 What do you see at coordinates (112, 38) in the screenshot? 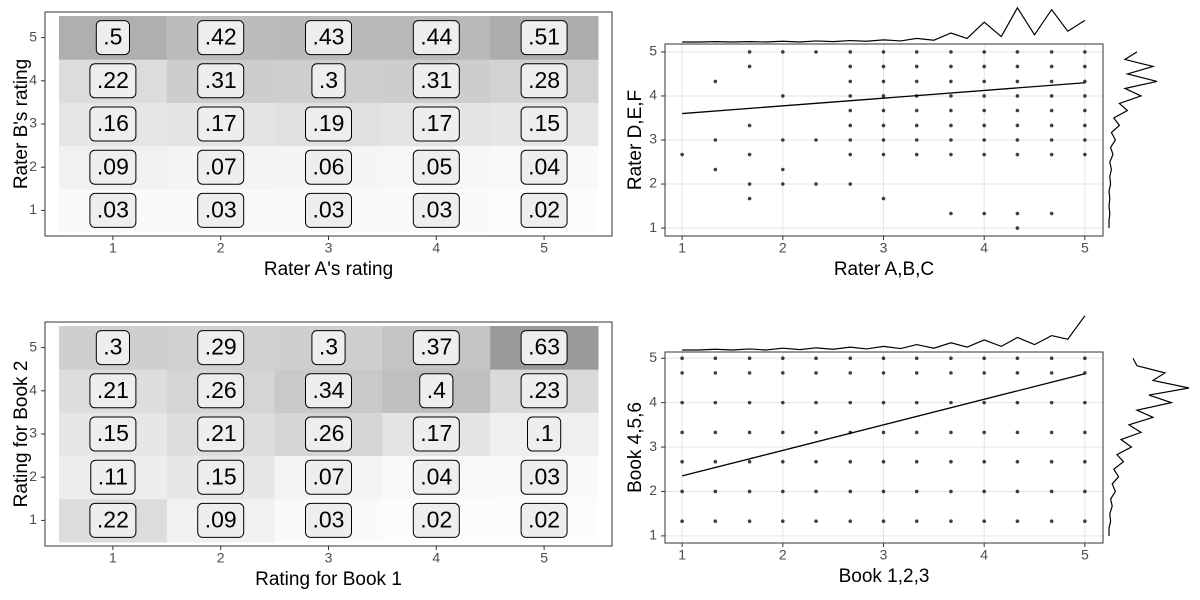
I see `cell-label-group: .5` at bounding box center [112, 38].